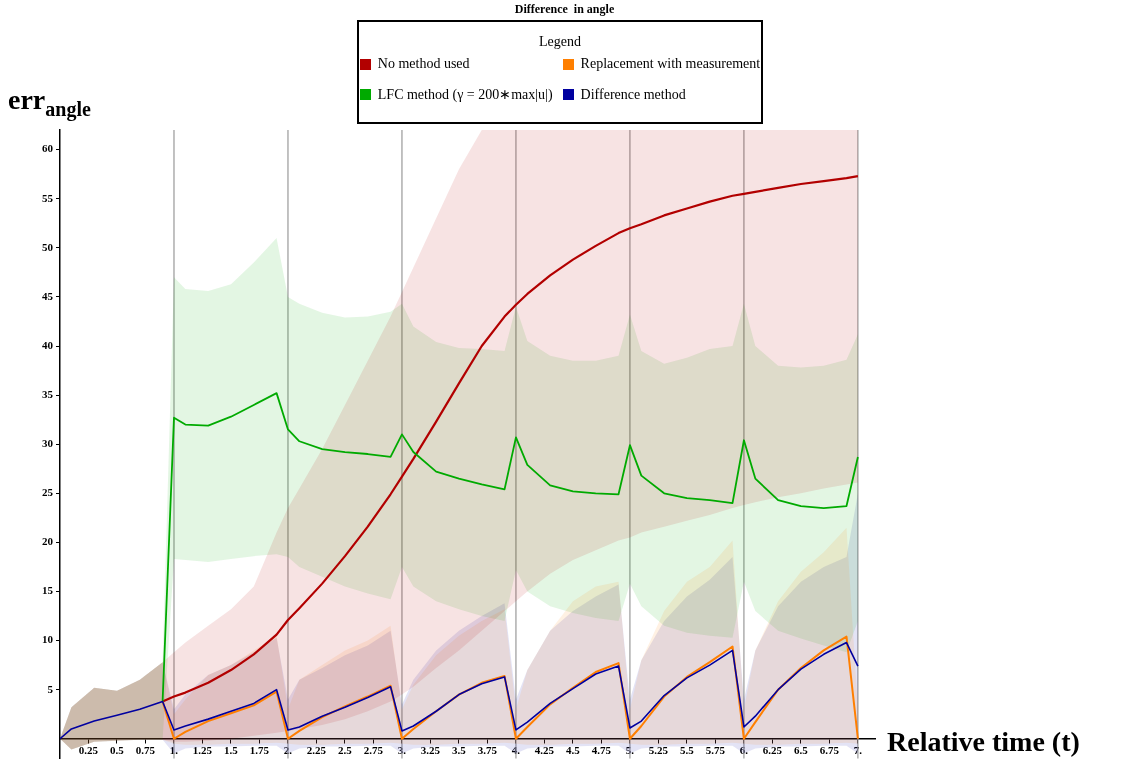 The image size is (1129, 768). Describe the element at coordinates (48, 541) in the screenshot. I see `y-tick-label: 20` at that location.